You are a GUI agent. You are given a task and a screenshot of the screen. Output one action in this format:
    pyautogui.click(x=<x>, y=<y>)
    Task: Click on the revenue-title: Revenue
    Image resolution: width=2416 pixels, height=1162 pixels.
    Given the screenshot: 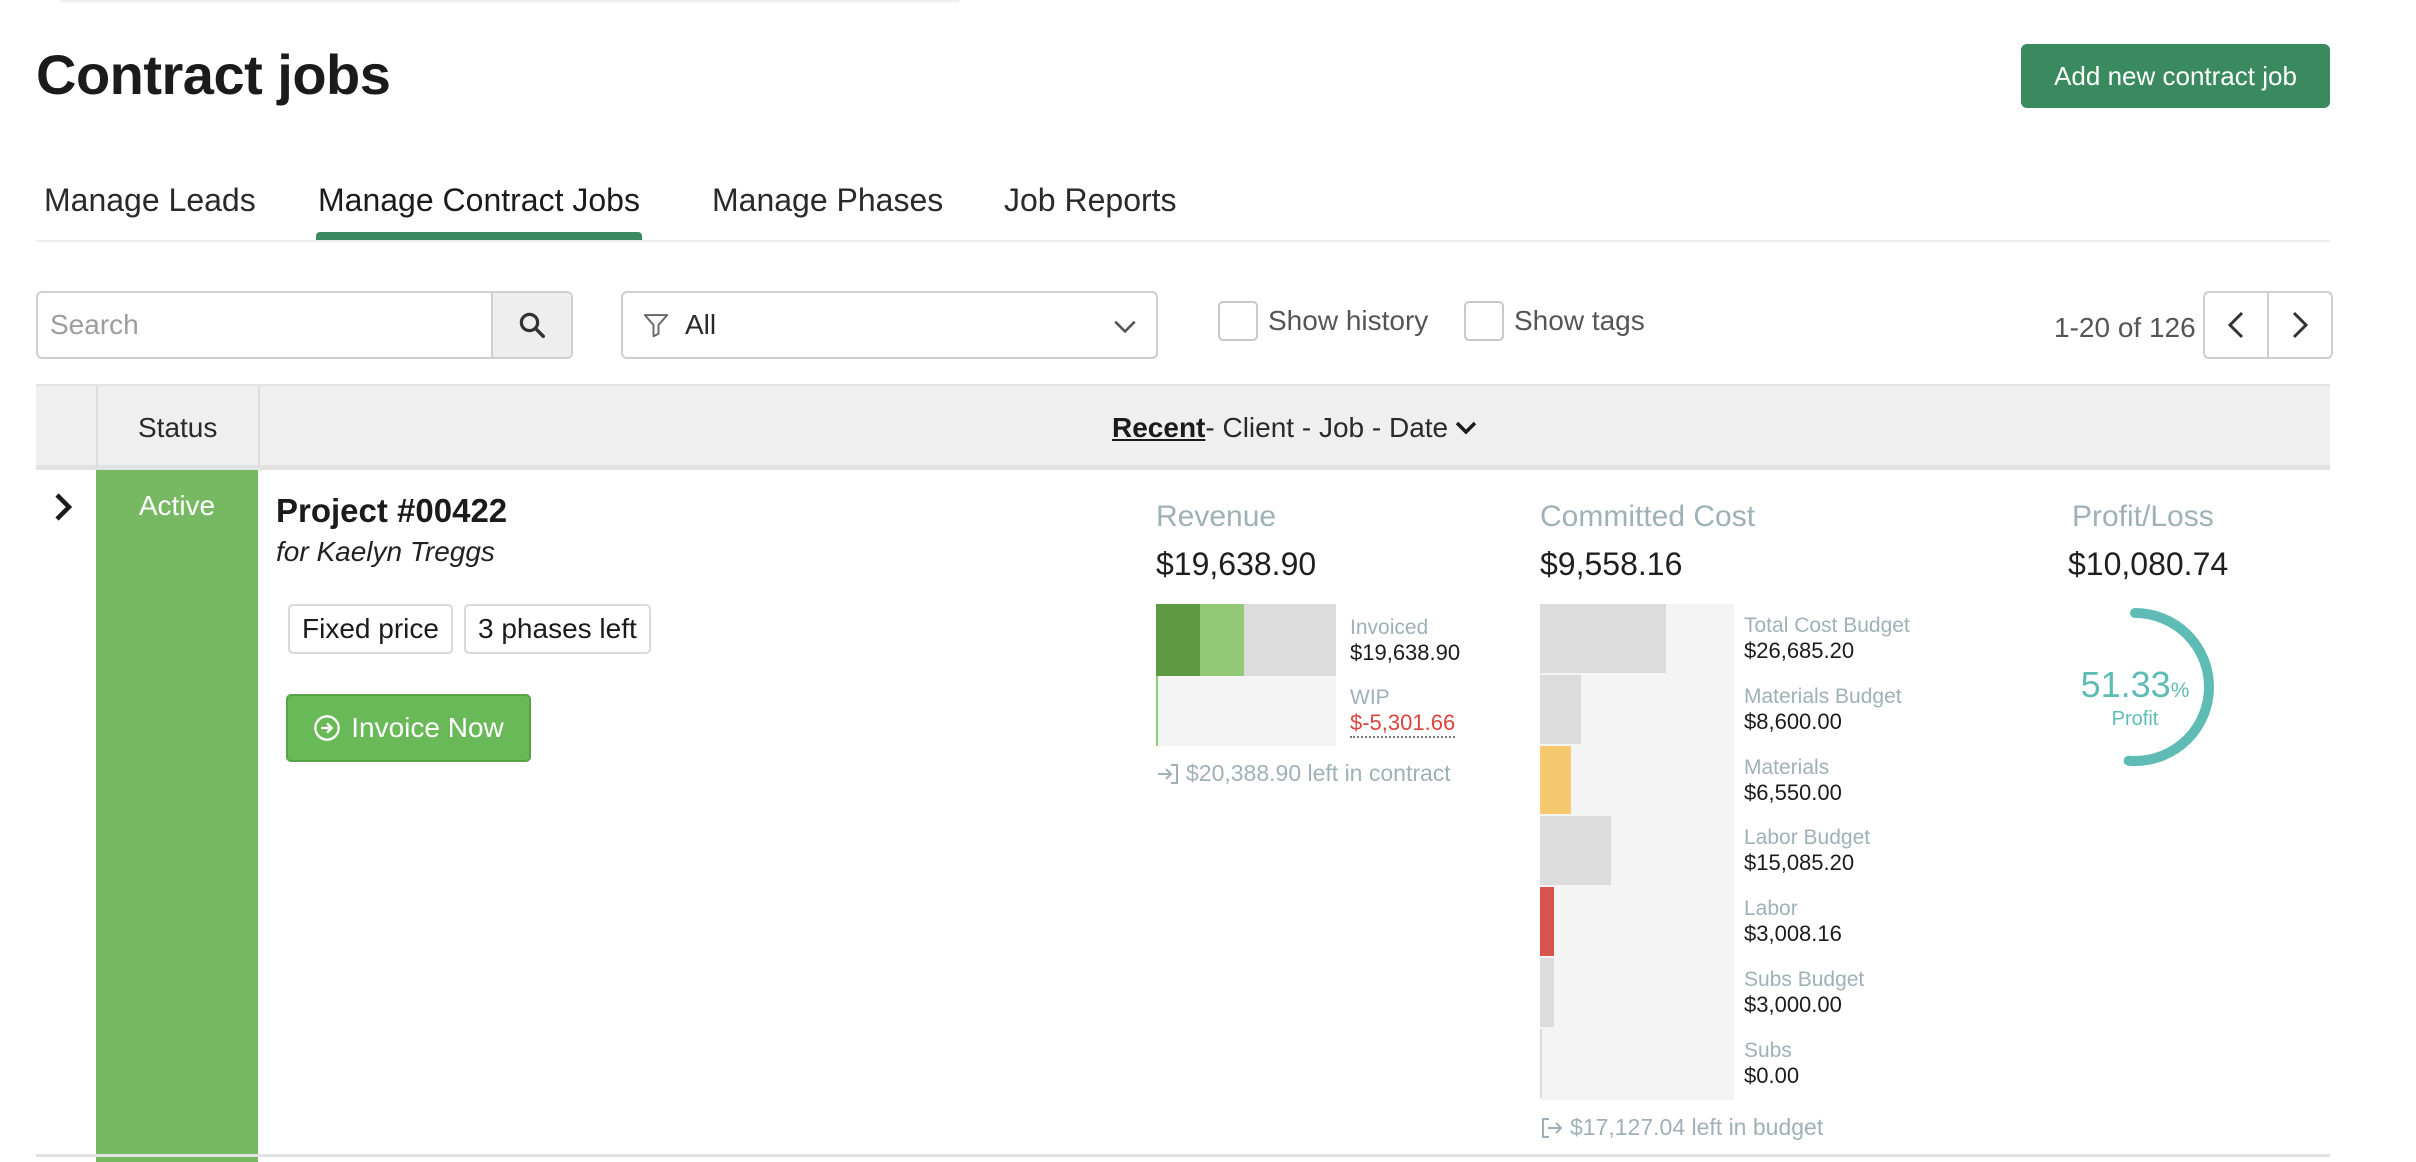 What is the action you would take?
    pyautogui.click(x=1216, y=516)
    